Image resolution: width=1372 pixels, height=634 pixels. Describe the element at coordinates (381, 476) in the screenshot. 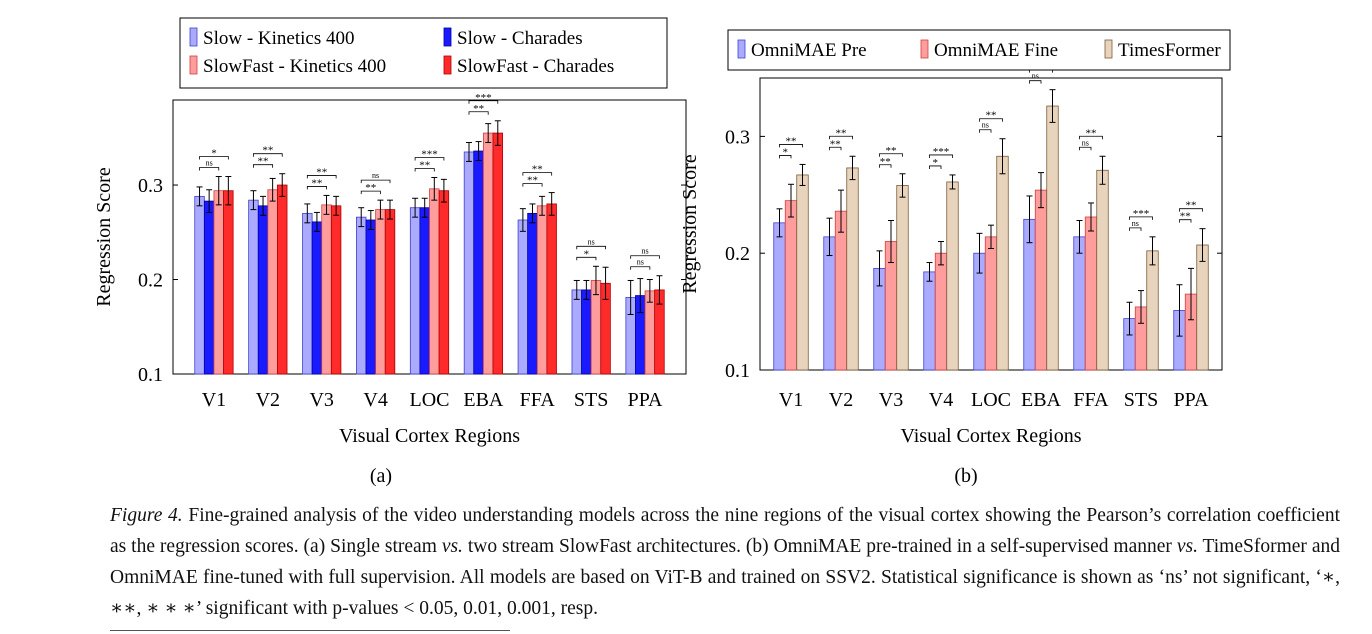

I see `panel-label: (a)` at that location.